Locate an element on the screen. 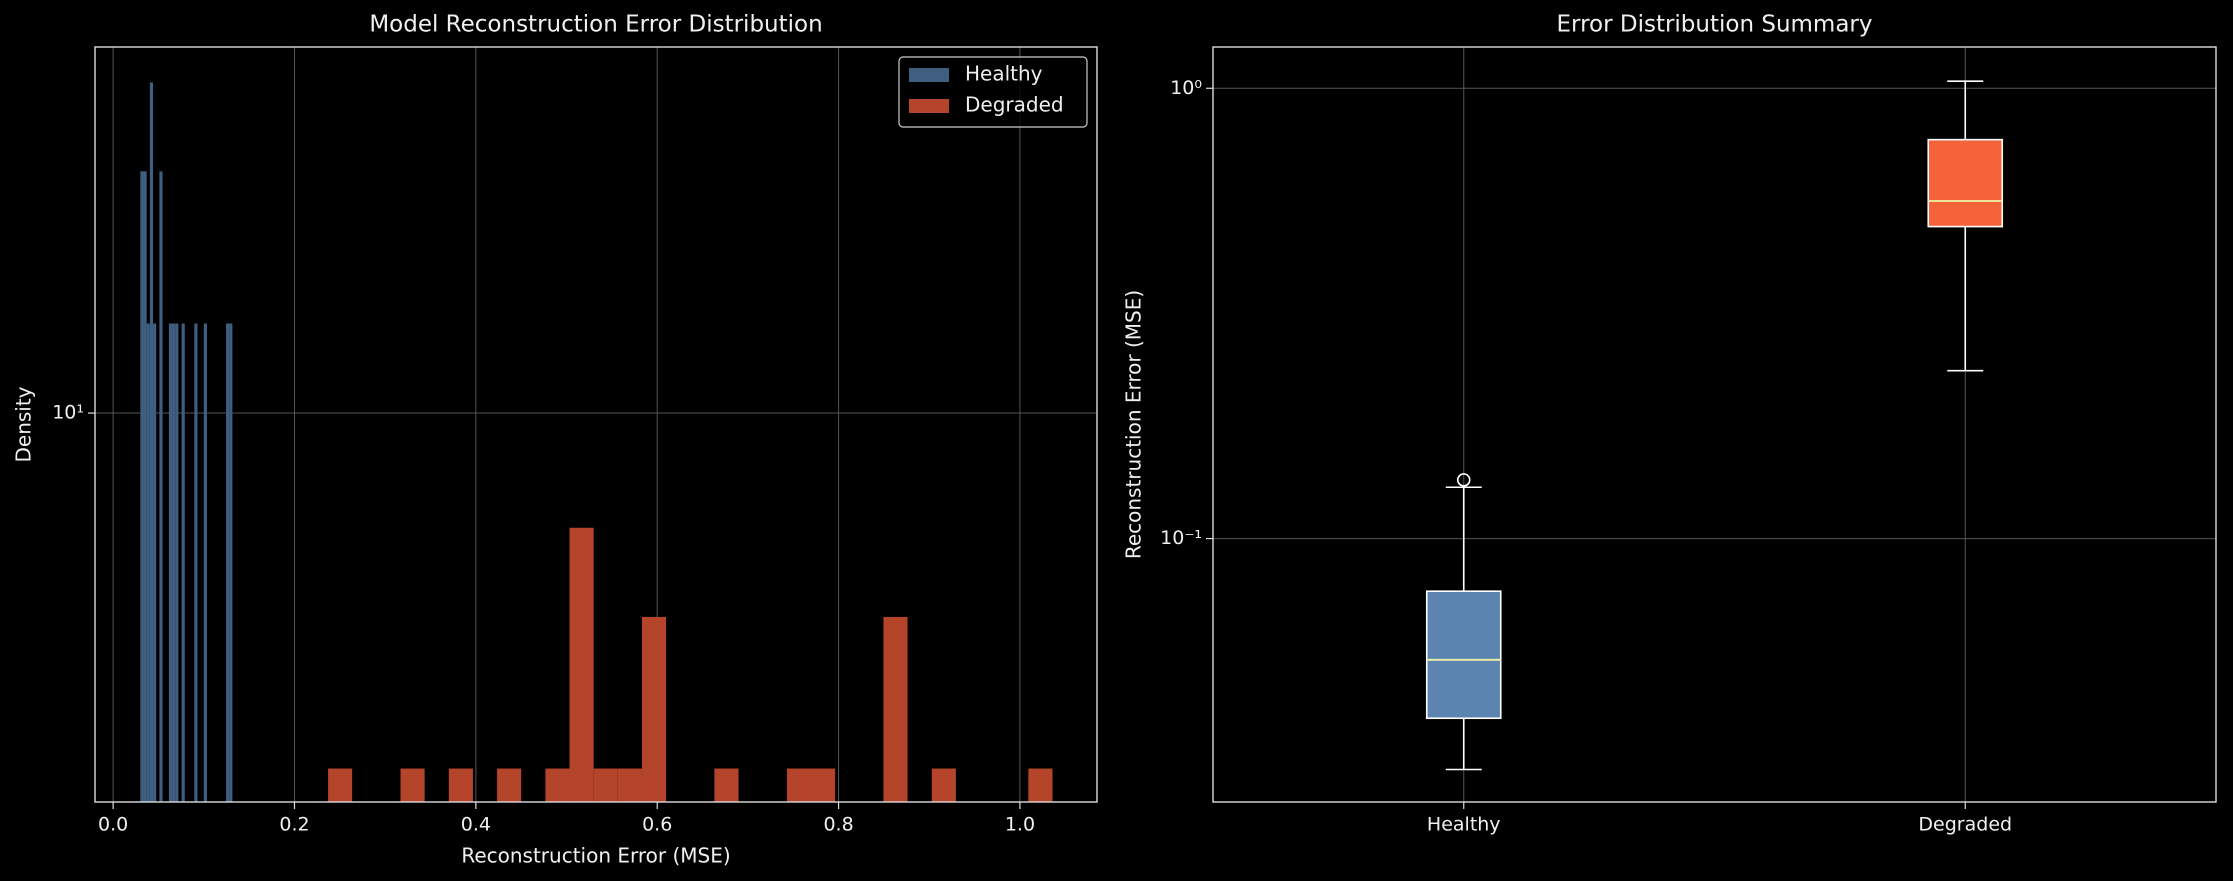 This screenshot has height=881, width=2233. x-tick-label: Degraded is located at coordinates (1965, 825).